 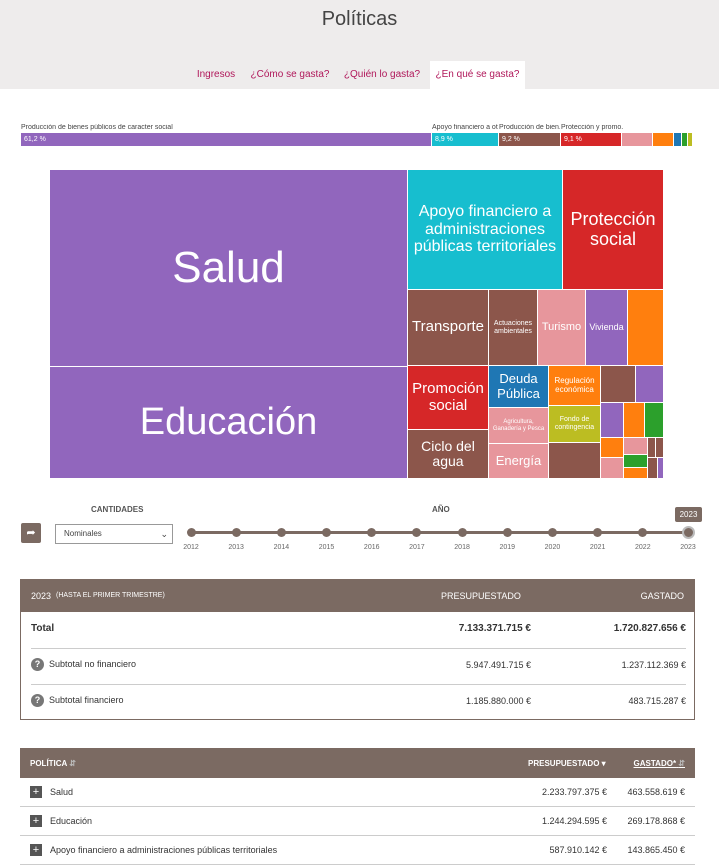 What do you see at coordinates (607, 328) in the screenshot?
I see `treemap-cell-vivienda: Vivienda` at bounding box center [607, 328].